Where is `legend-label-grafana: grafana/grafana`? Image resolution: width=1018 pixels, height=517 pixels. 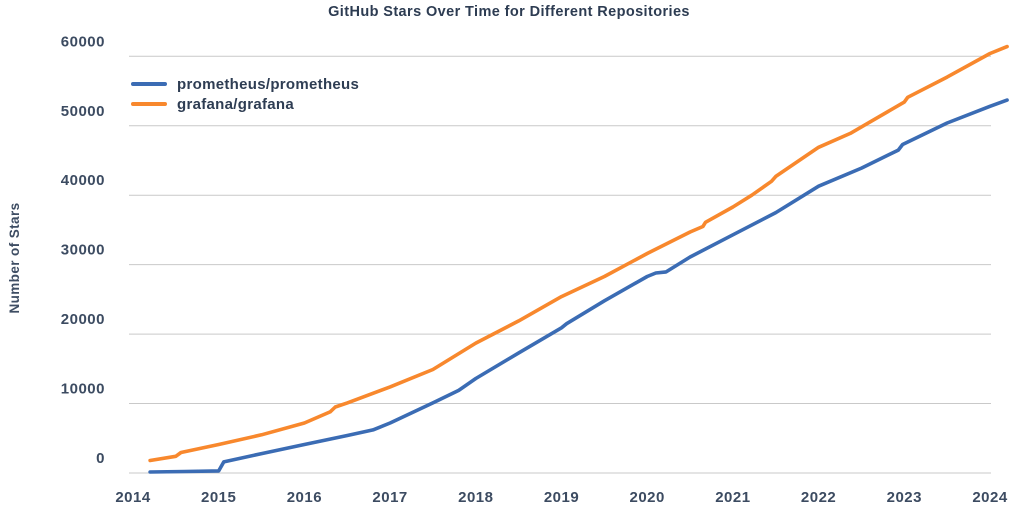
legend-label-grafana: grafana/grafana is located at coordinates (236, 104).